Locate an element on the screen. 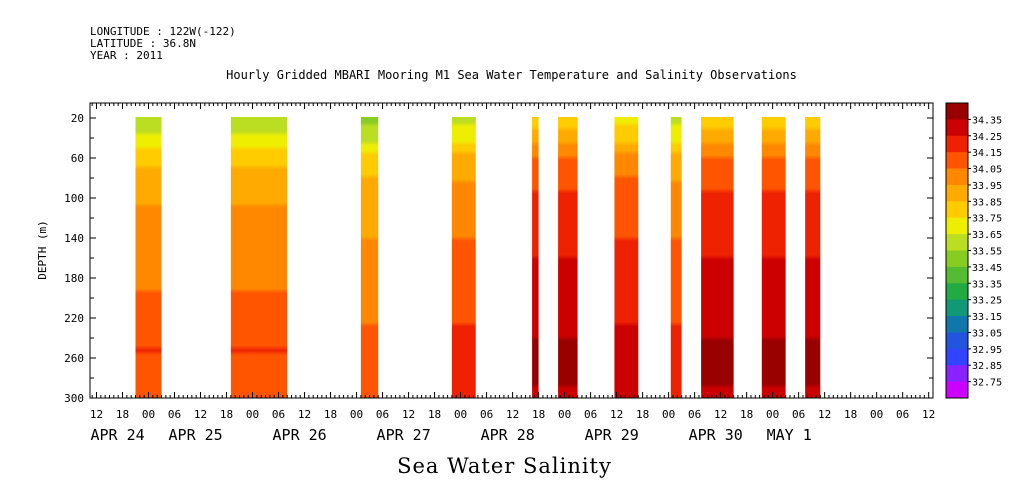 Image resolution: width=1009 pixels, height=504 pixels. x-date-label: APR 30 is located at coordinates (716, 435).